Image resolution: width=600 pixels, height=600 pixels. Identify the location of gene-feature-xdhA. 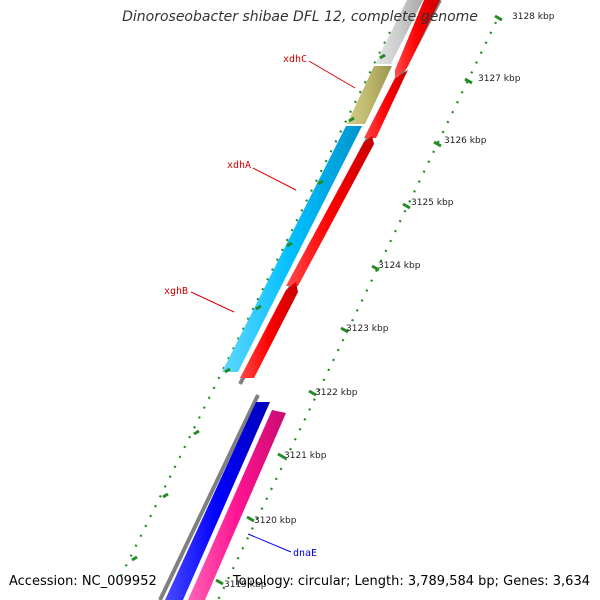
(292, 249).